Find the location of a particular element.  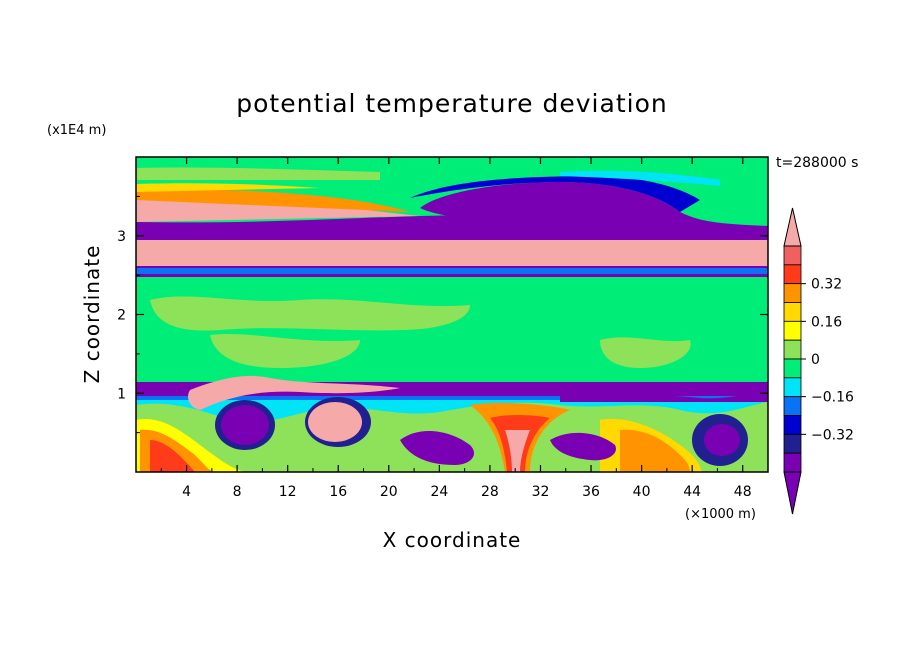

colorbar-tick-label: 0 is located at coordinates (815, 360).